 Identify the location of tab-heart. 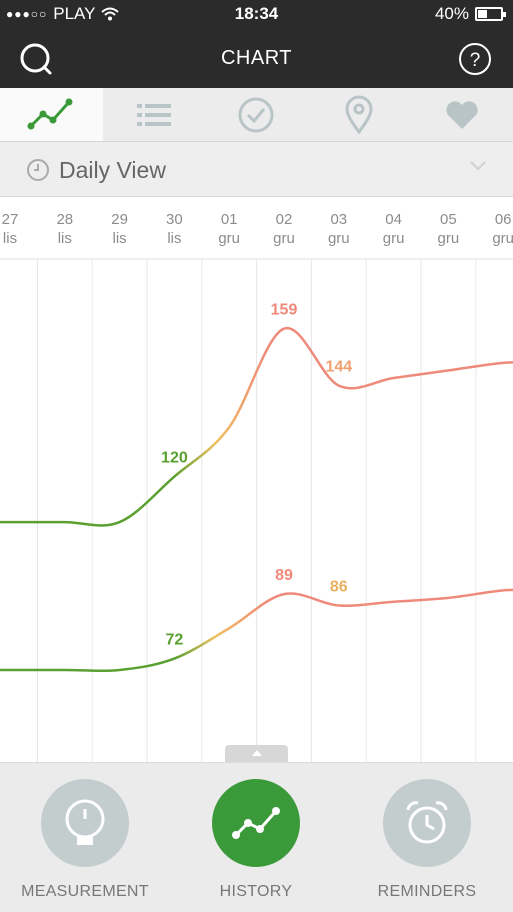
(461, 114).